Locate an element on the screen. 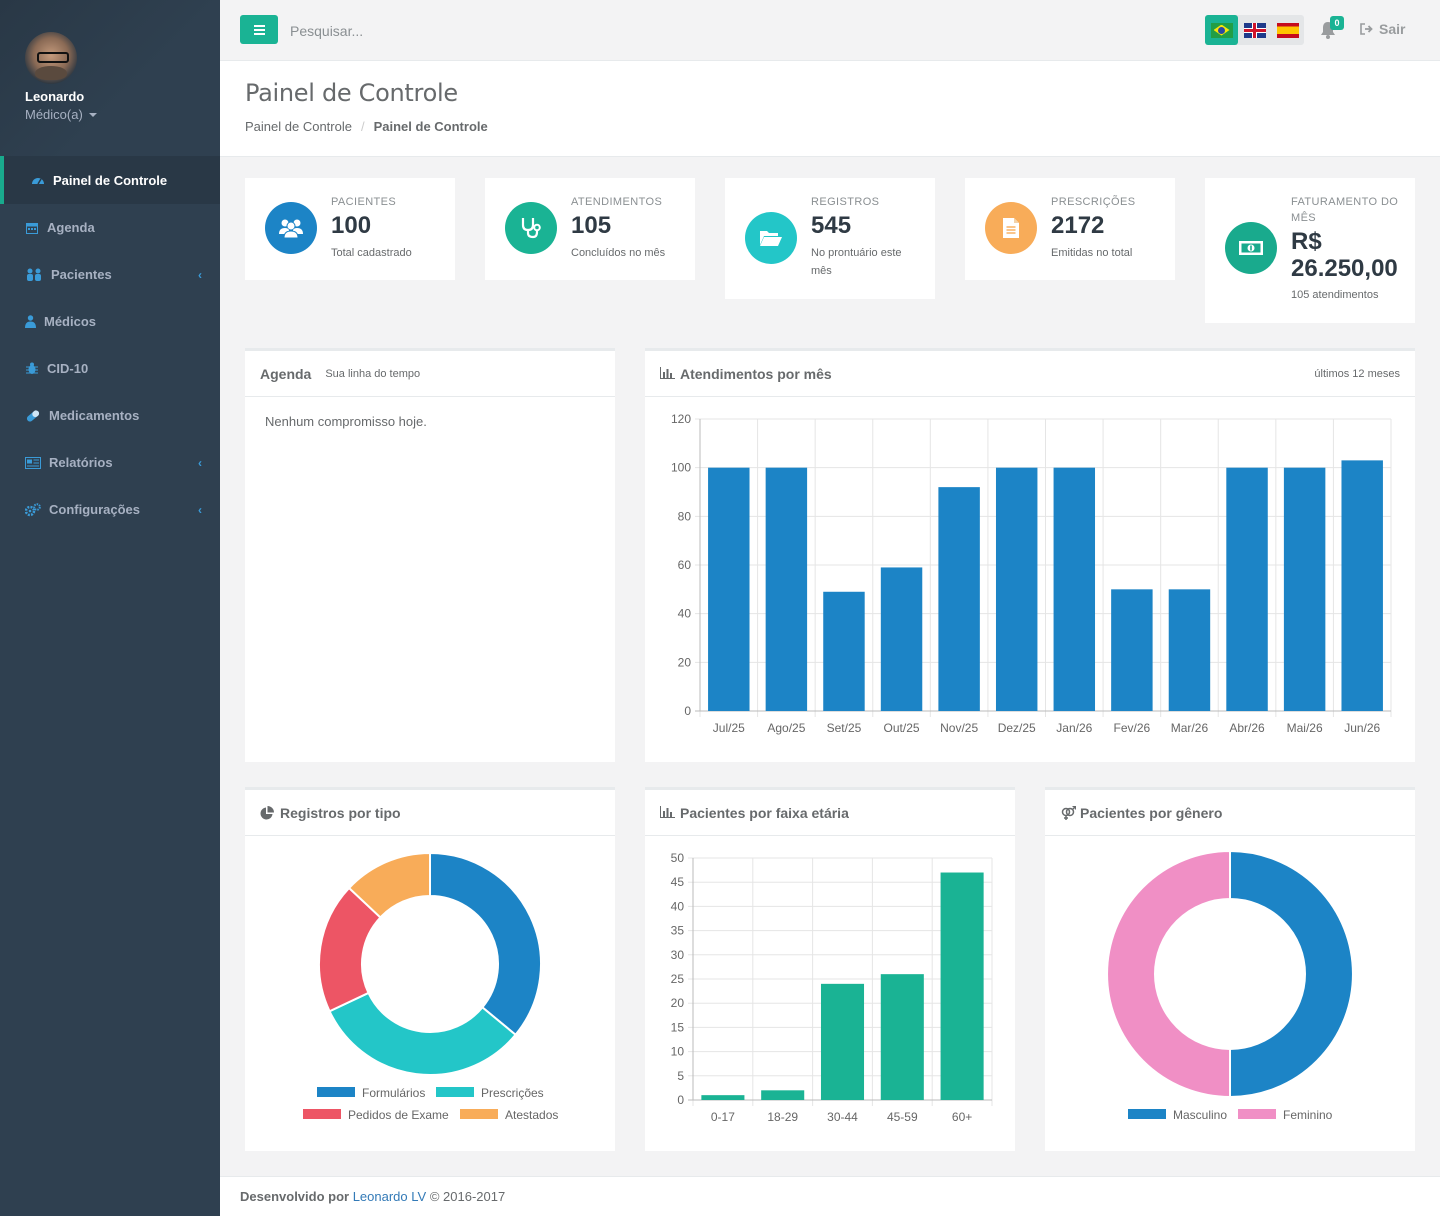 Image resolution: width=1440 pixels, height=1216 pixels. sidebar-item-medicamentos: Medicamentos is located at coordinates (110, 415).